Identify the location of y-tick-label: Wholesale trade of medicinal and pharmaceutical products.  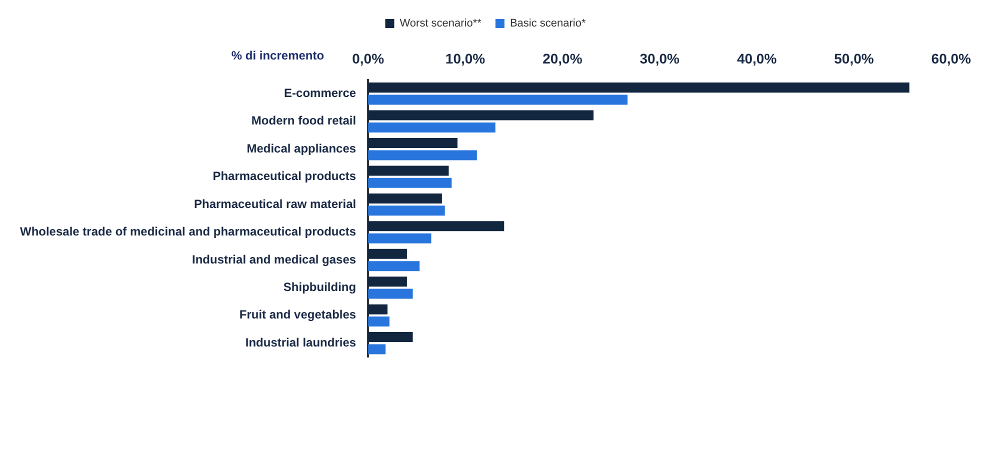
(188, 231).